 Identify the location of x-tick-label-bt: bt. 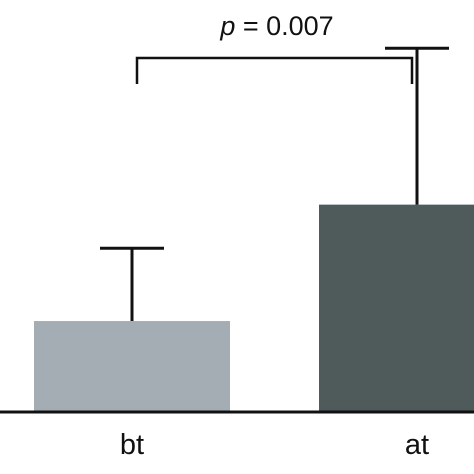
(132, 445).